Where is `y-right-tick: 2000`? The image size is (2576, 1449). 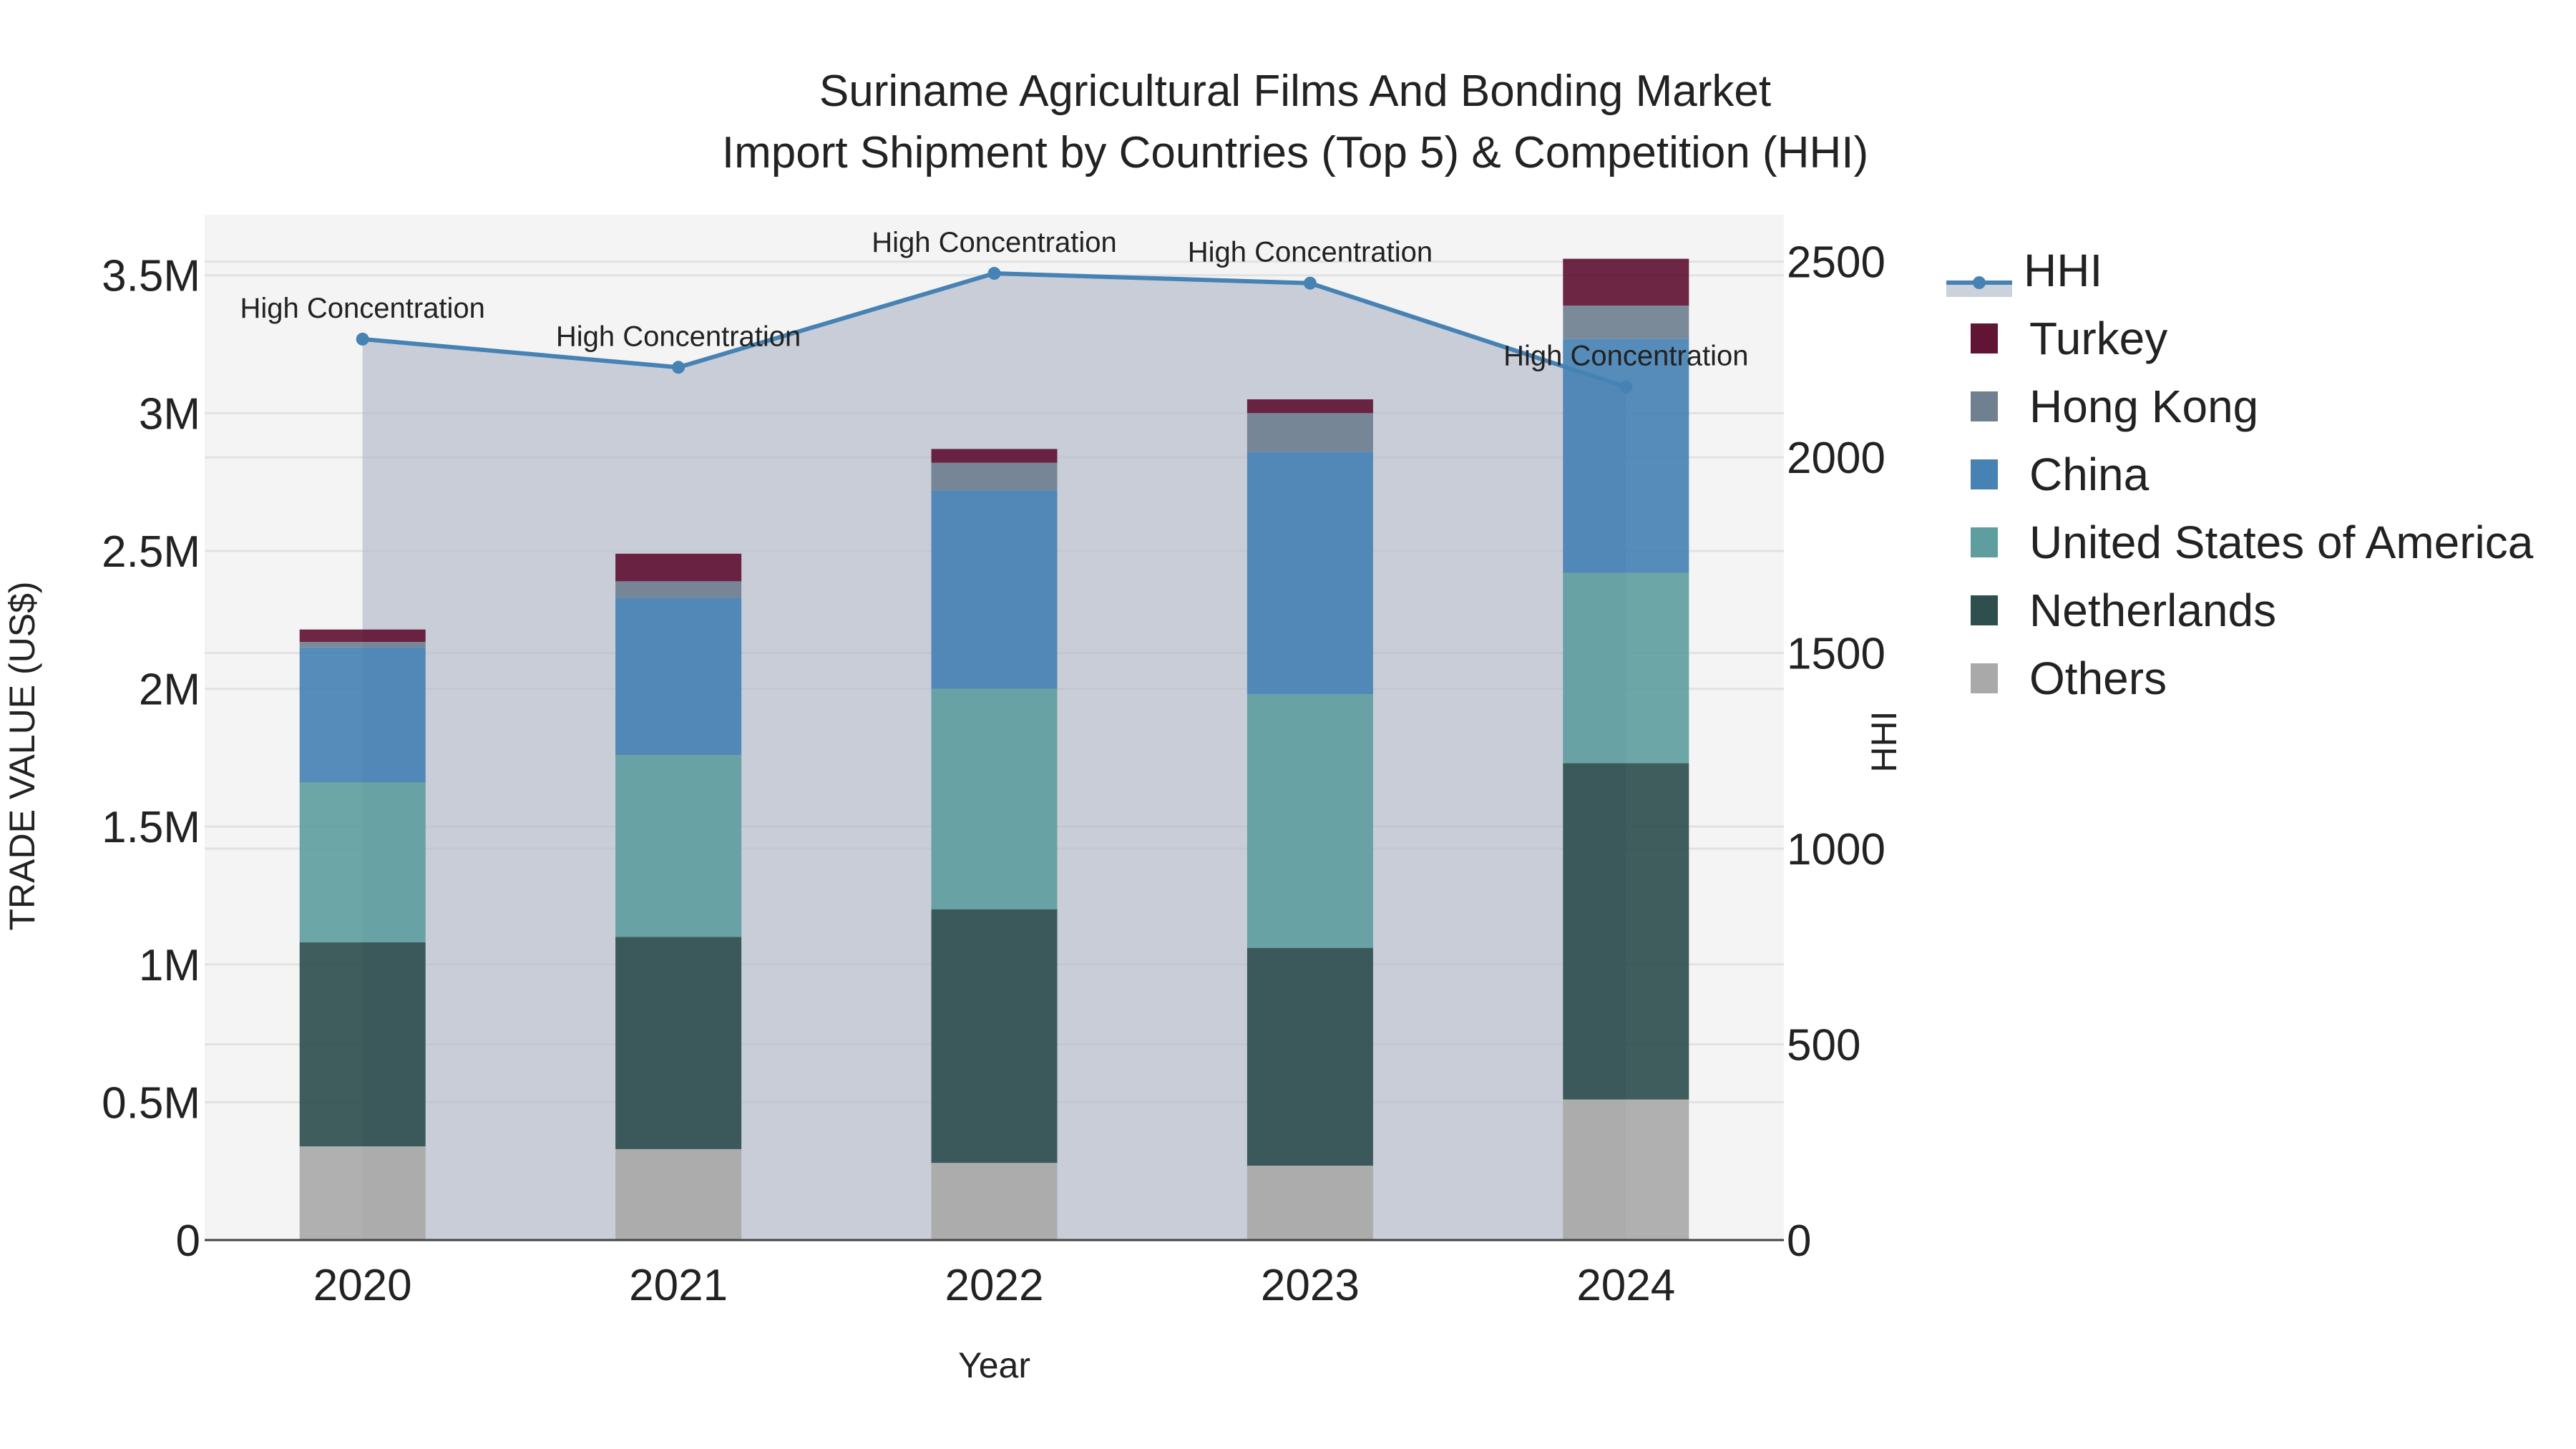 y-right-tick: 2000 is located at coordinates (1836, 458).